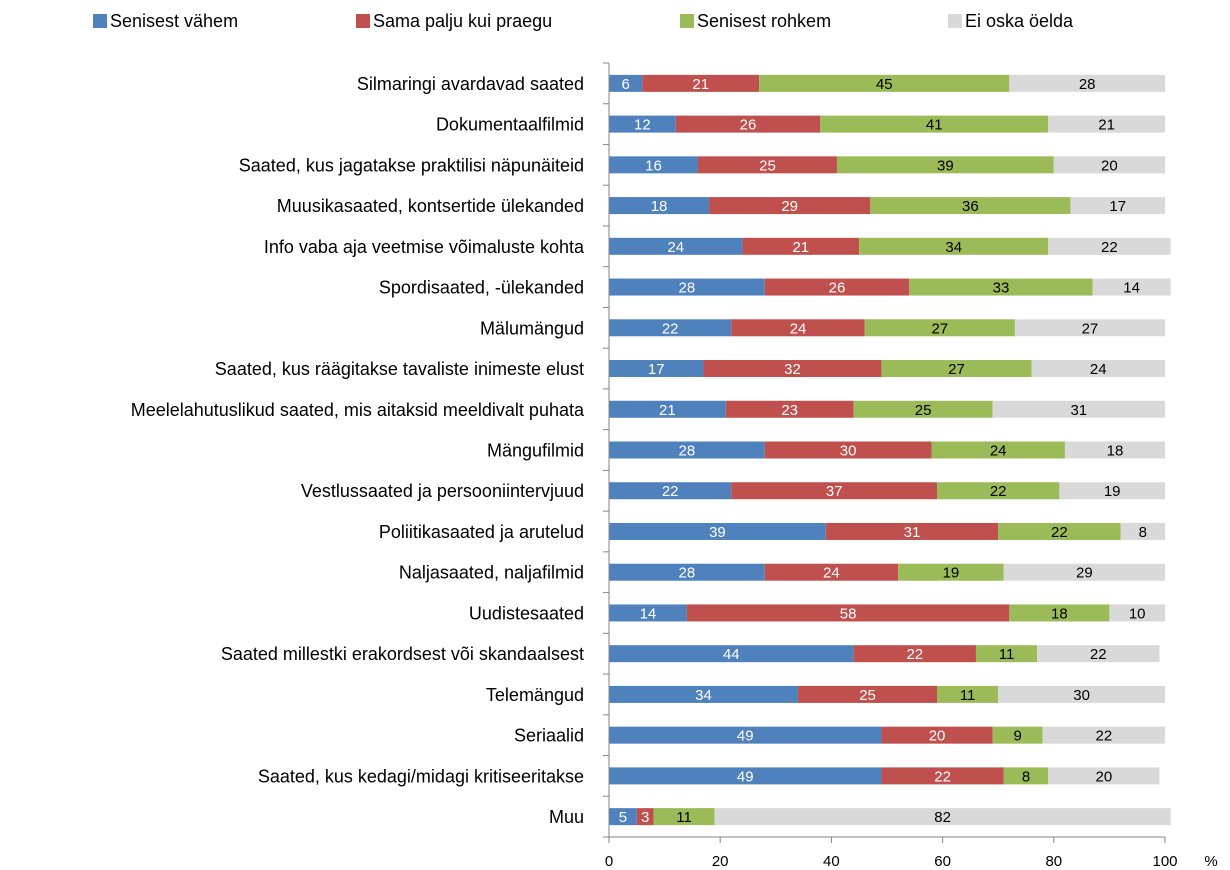 The height and width of the screenshot is (870, 1230). What do you see at coordinates (174, 21) in the screenshot?
I see `legend-label: Senisest vähem` at bounding box center [174, 21].